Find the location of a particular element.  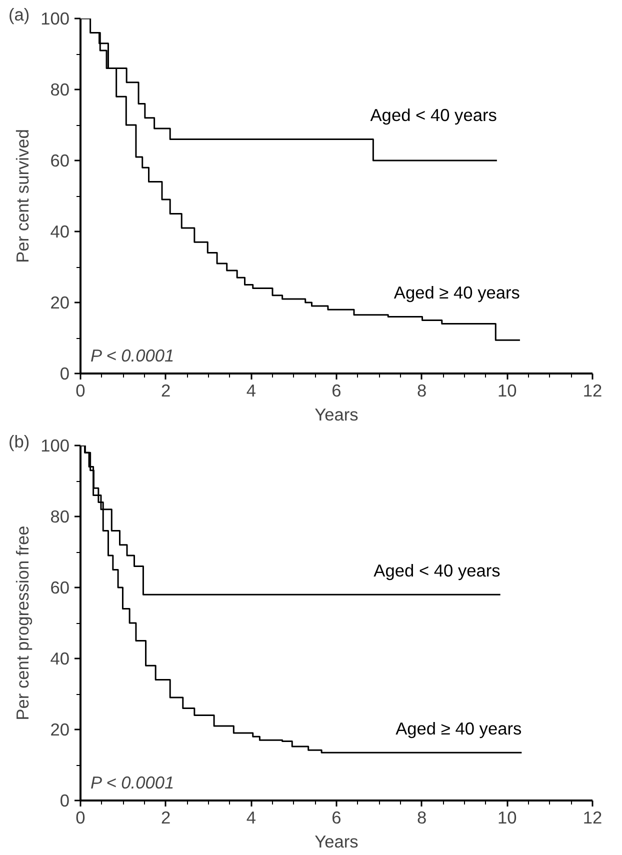

chart-title: (a) is located at coordinates (19, 14).